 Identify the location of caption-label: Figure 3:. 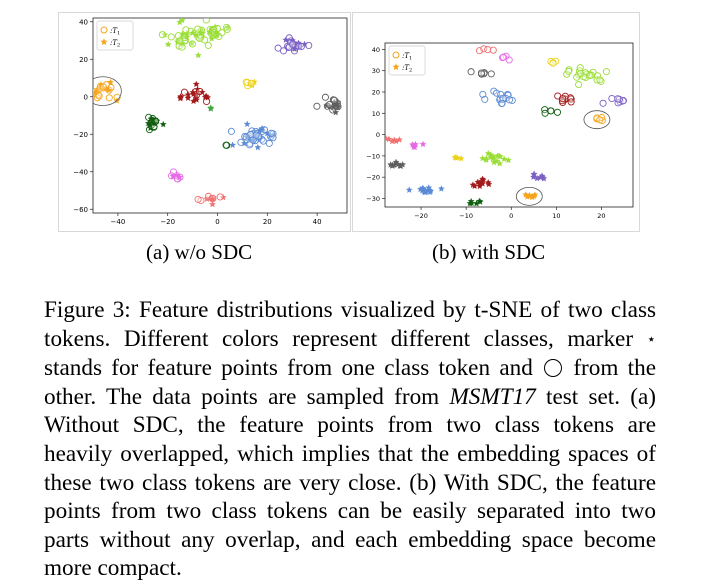
(87, 310).